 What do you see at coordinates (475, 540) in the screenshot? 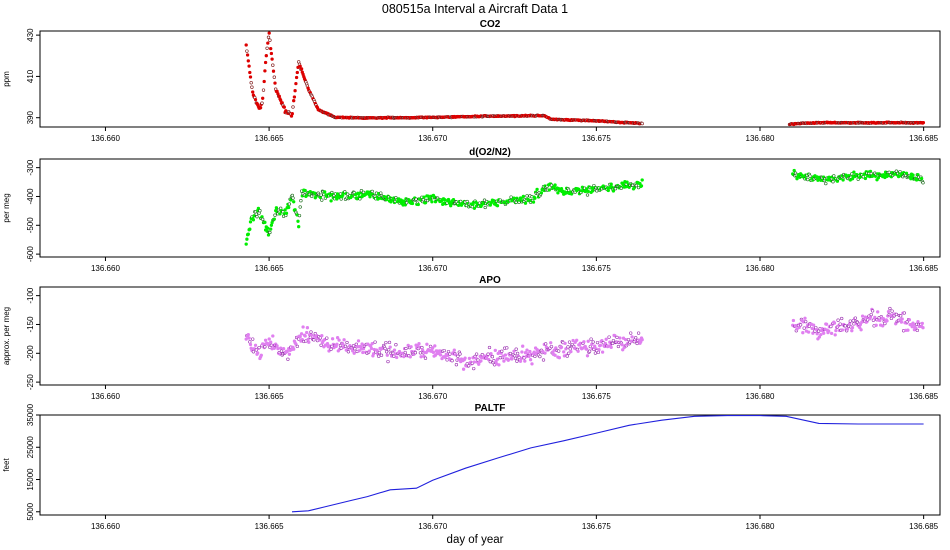
I see `x-axis-label: day of year` at bounding box center [475, 540].